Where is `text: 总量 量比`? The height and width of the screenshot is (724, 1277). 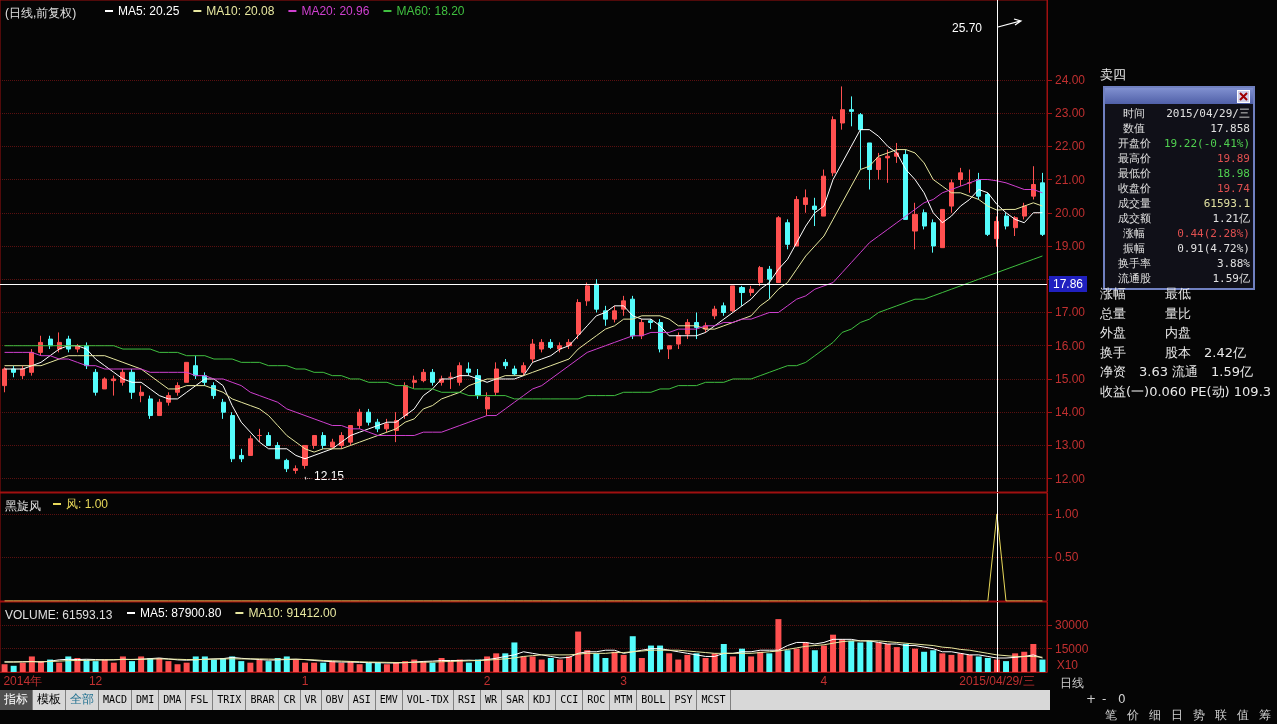
text: 总量 量比 is located at coordinates (1146, 313).